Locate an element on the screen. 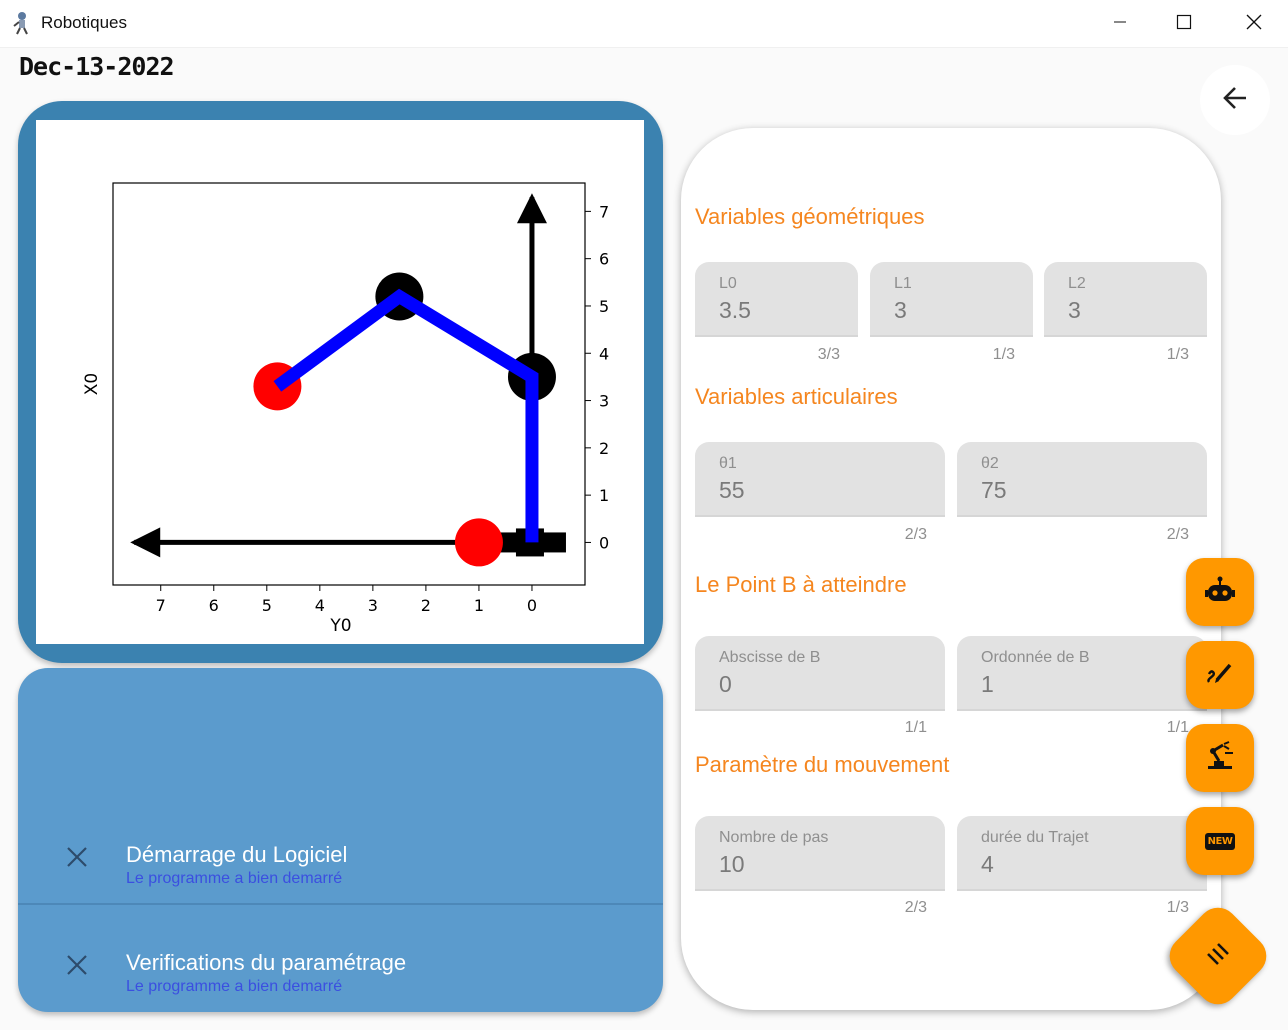  field-label: Abscisse de B is located at coordinates (770, 657).